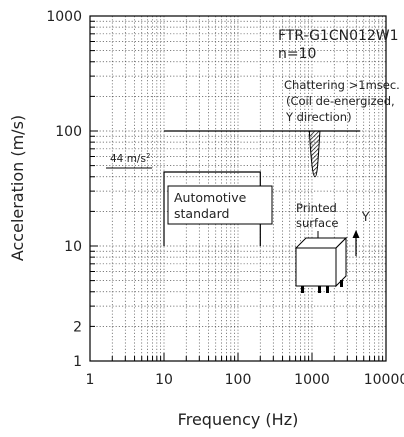 The image size is (404, 437). Describe the element at coordinates (338, 36) in the screenshot. I see `model-label: FTR-G1CN012W1` at that location.